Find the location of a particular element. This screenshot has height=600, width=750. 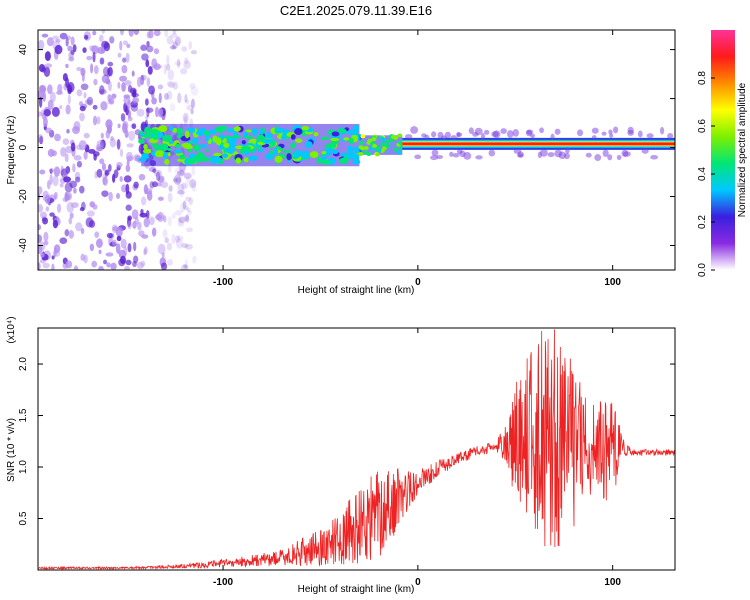

colorbar-tick-label: 0.6 is located at coordinates (702, 126).